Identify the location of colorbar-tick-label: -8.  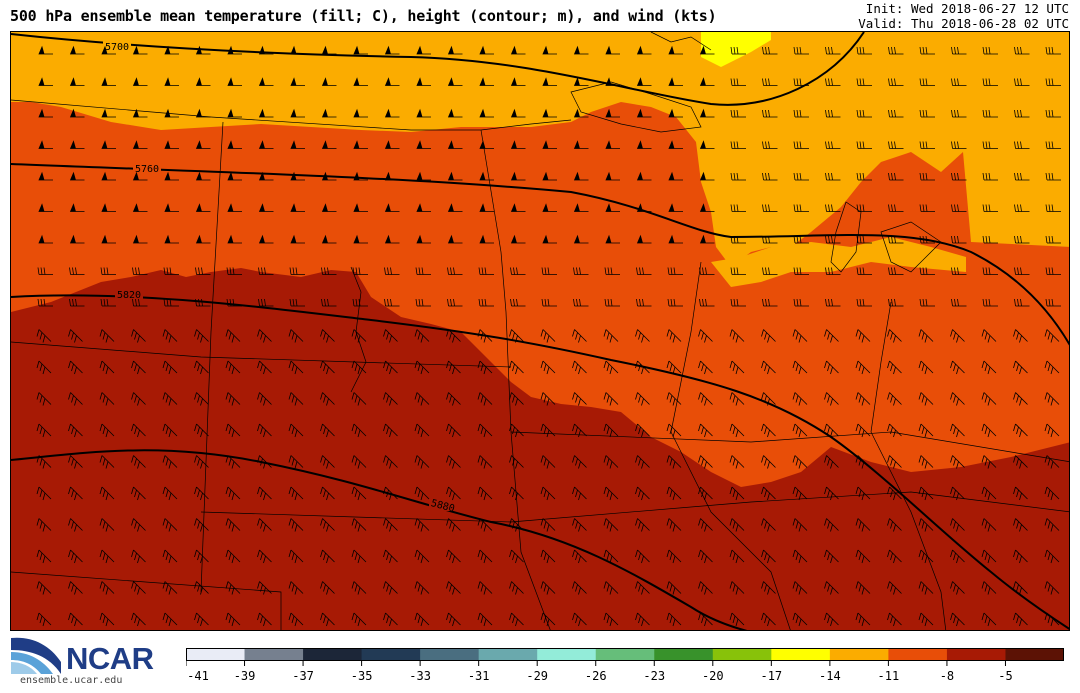
(947, 676).